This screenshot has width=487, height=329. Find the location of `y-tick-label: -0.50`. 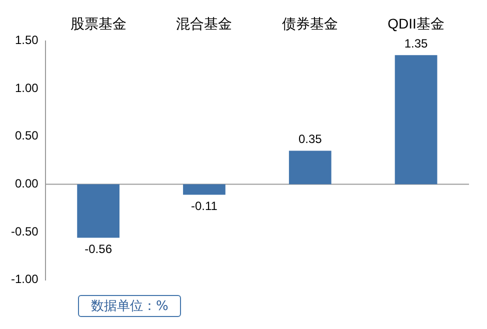

y-tick-label: -0.50 is located at coordinates (24, 231).